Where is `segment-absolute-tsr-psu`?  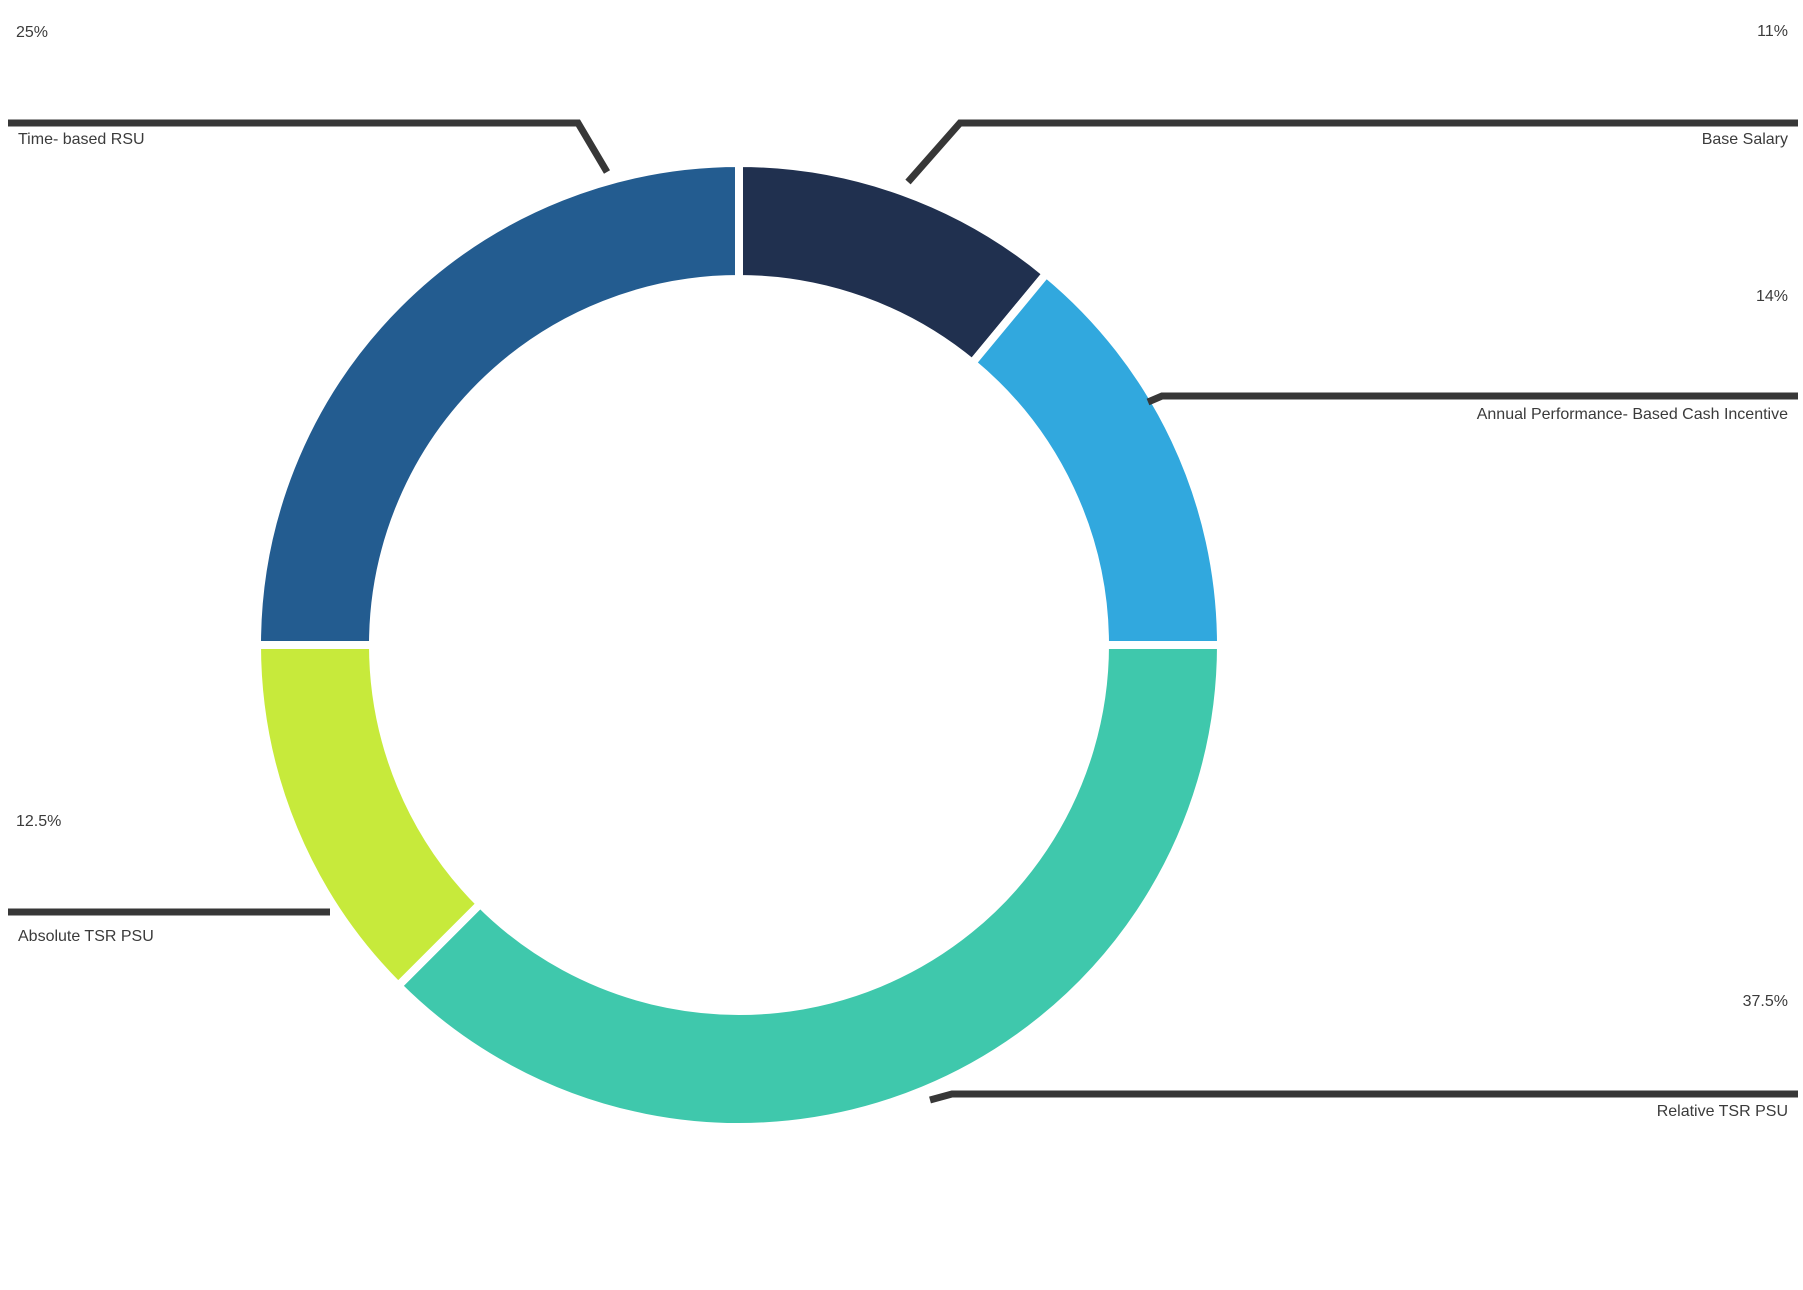 segment-absolute-tsr-psu is located at coordinates (369, 816).